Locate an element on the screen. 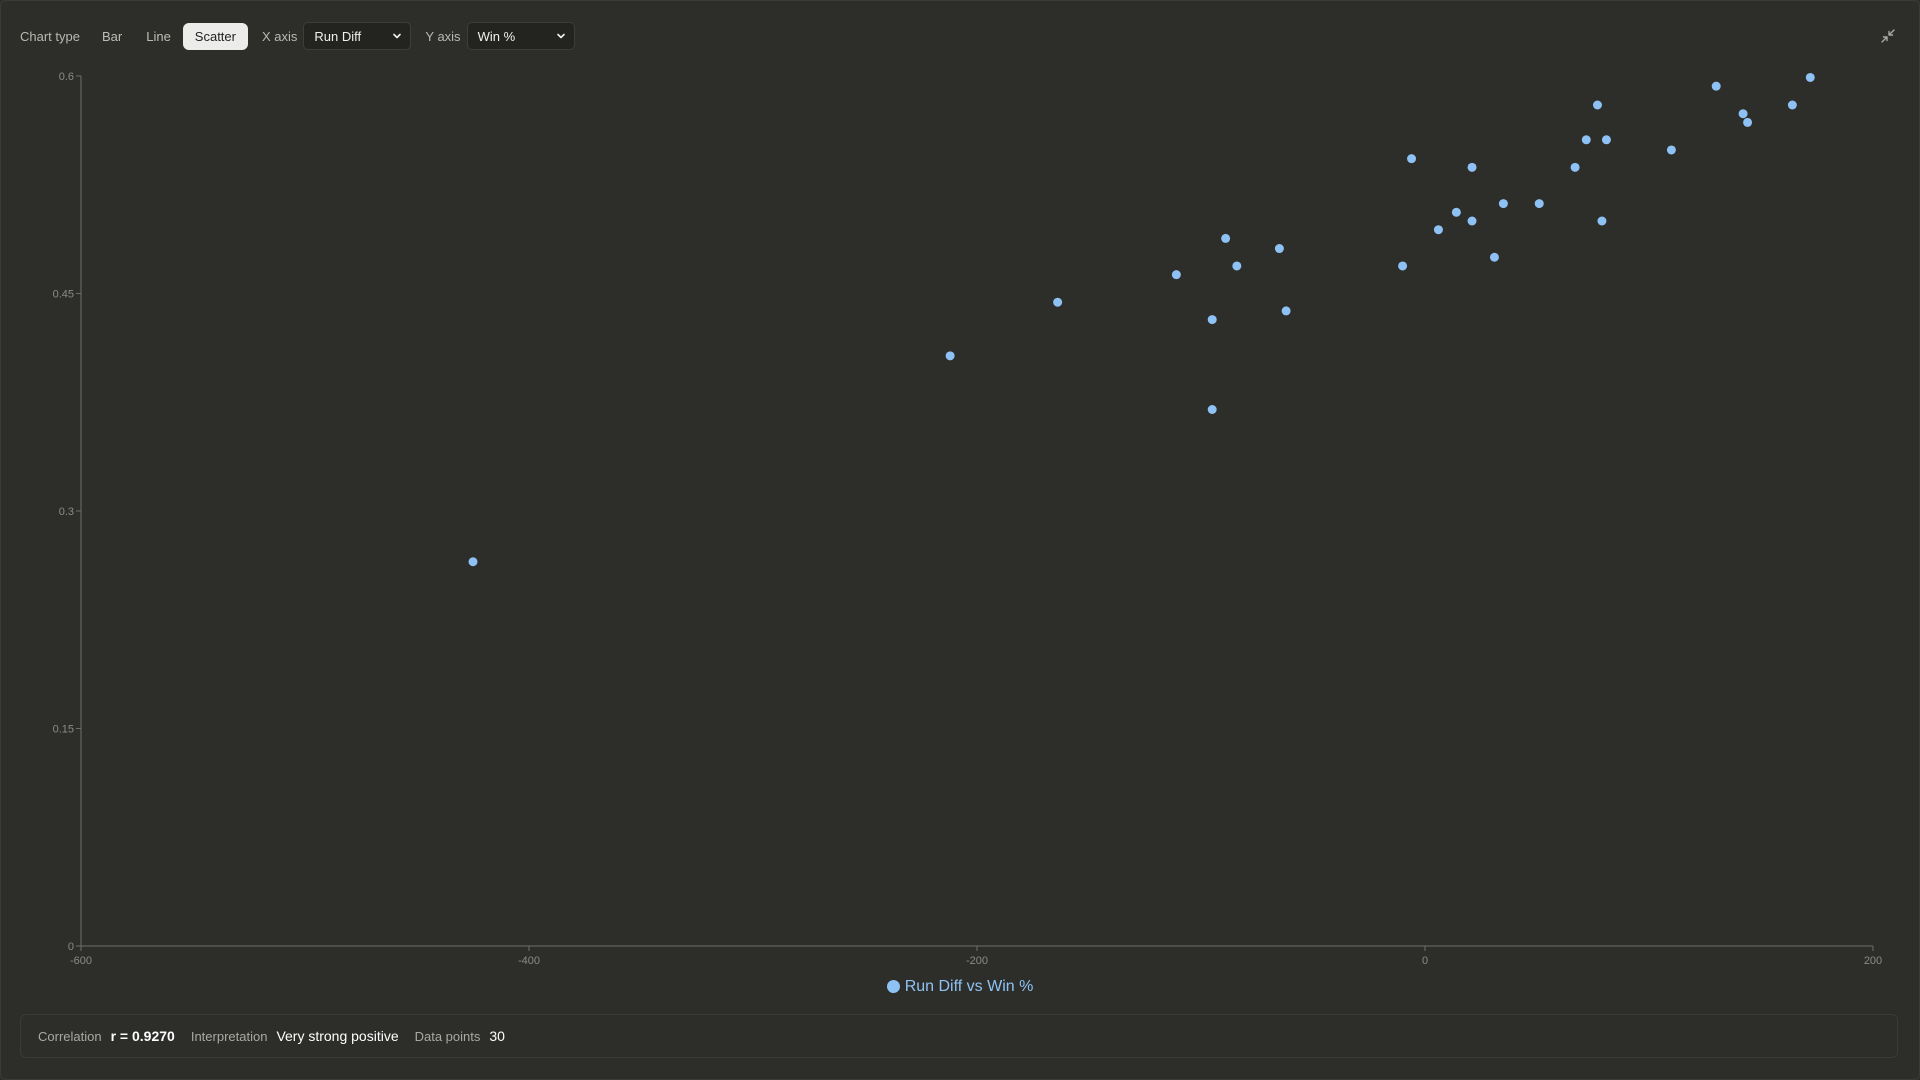 The image size is (1920, 1080). data-points-label: Data points is located at coordinates (447, 1036).